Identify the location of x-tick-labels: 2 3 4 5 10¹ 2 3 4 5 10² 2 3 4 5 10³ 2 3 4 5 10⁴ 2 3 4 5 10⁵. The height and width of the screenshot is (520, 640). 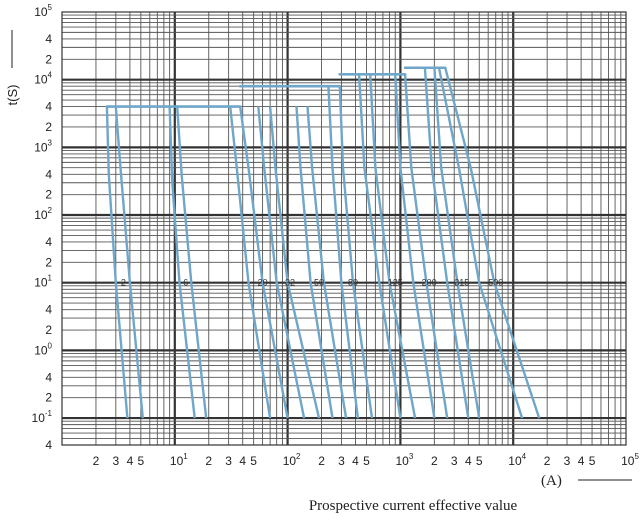
(366, 460).